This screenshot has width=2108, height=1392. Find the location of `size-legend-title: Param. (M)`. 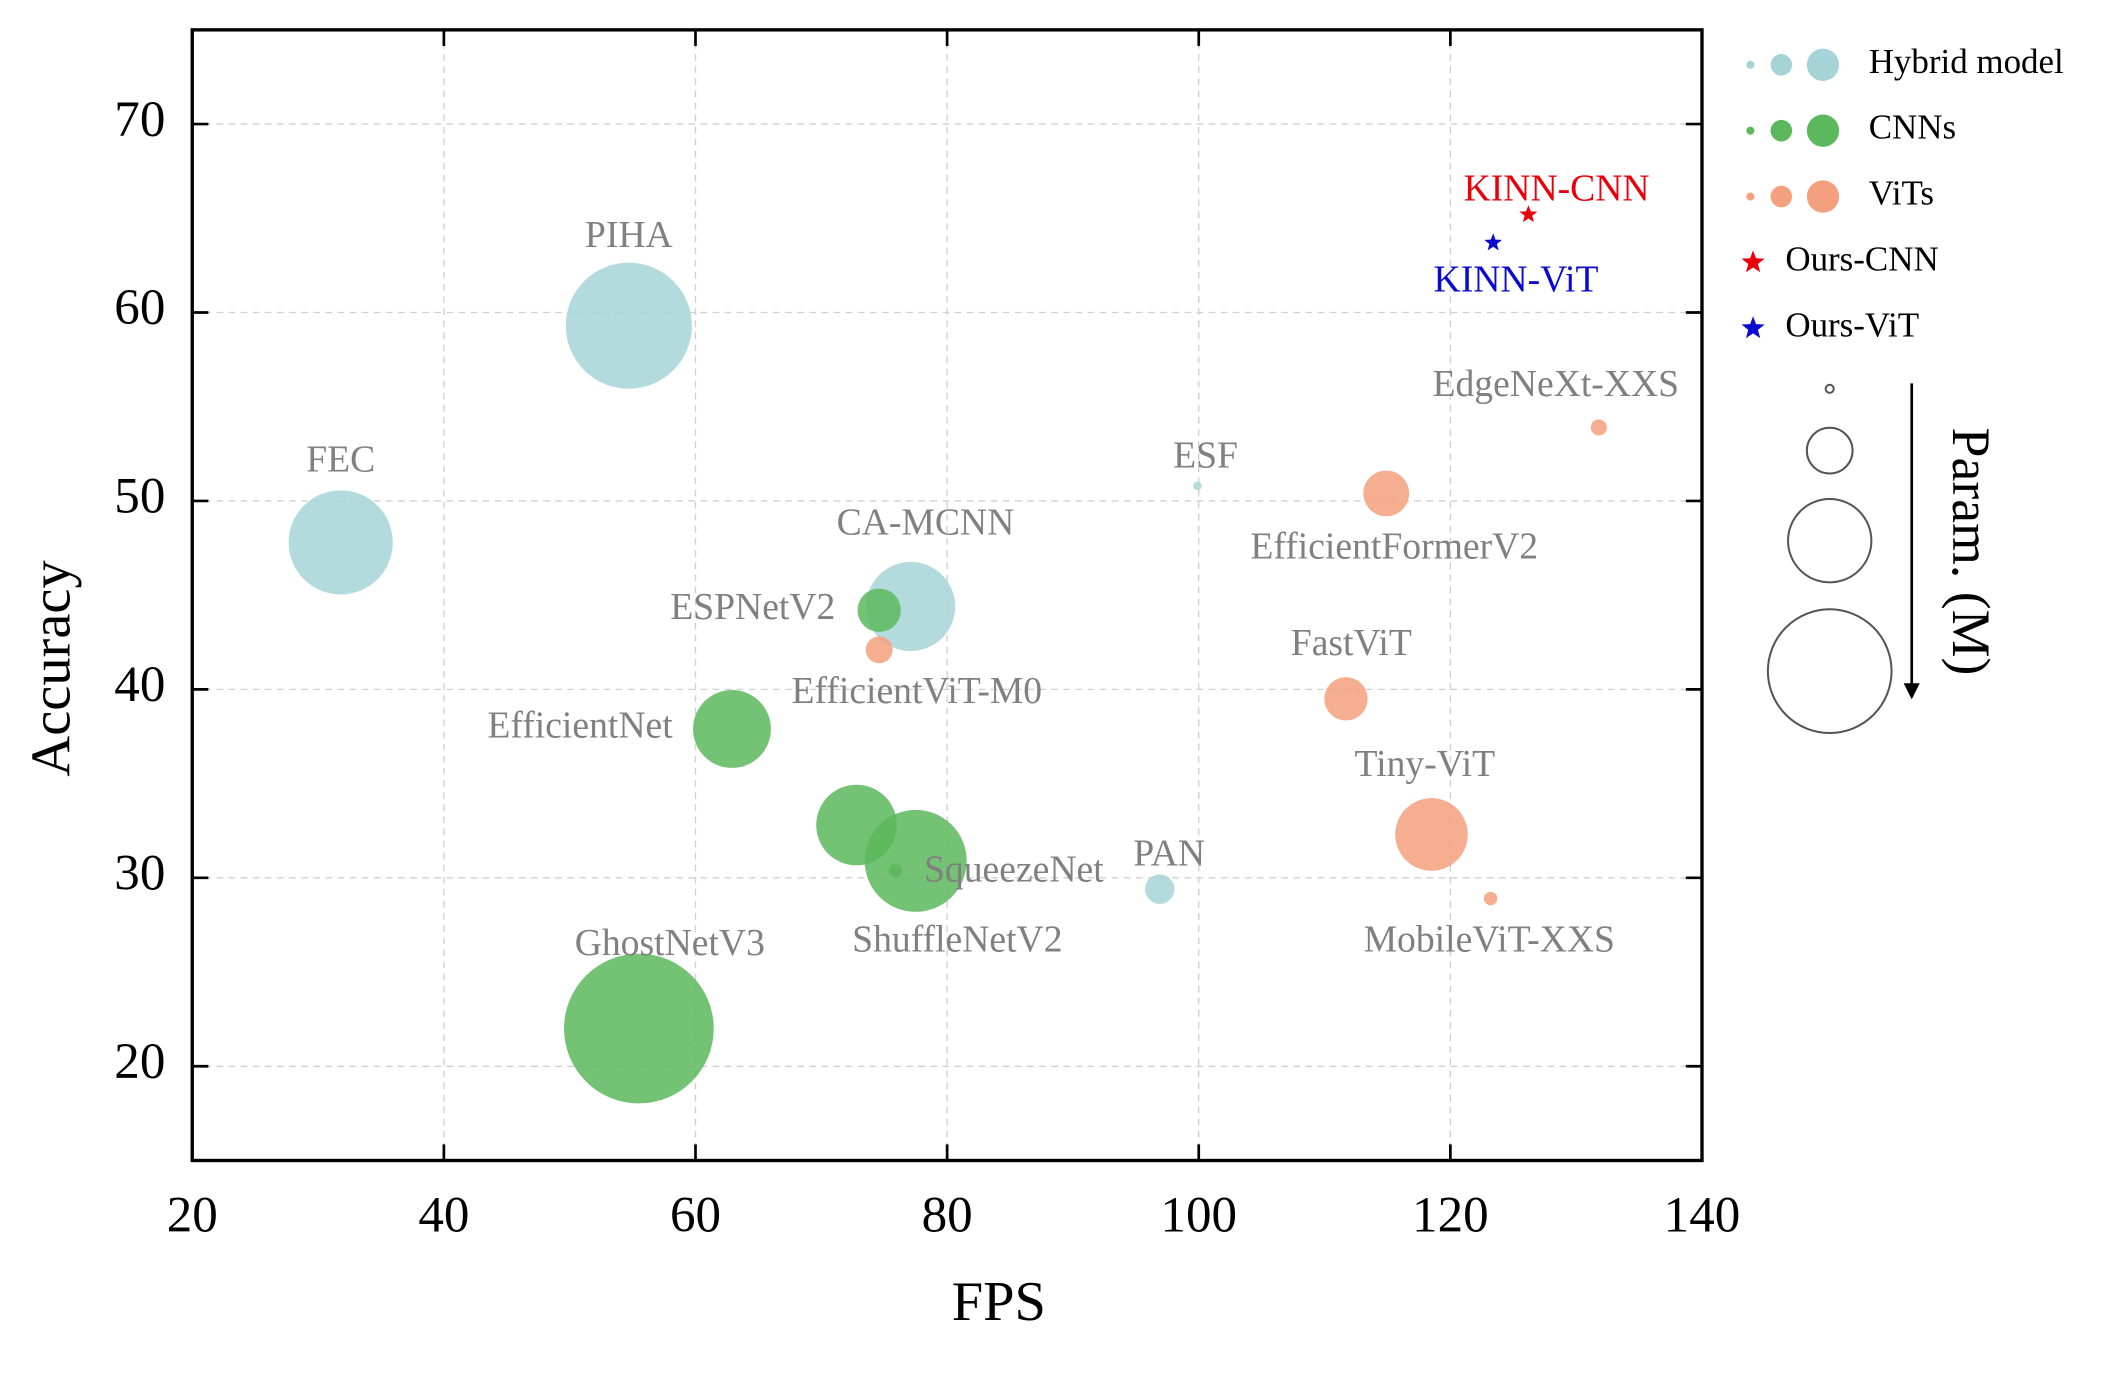

size-legend-title: Param. (M) is located at coordinates (1971, 552).